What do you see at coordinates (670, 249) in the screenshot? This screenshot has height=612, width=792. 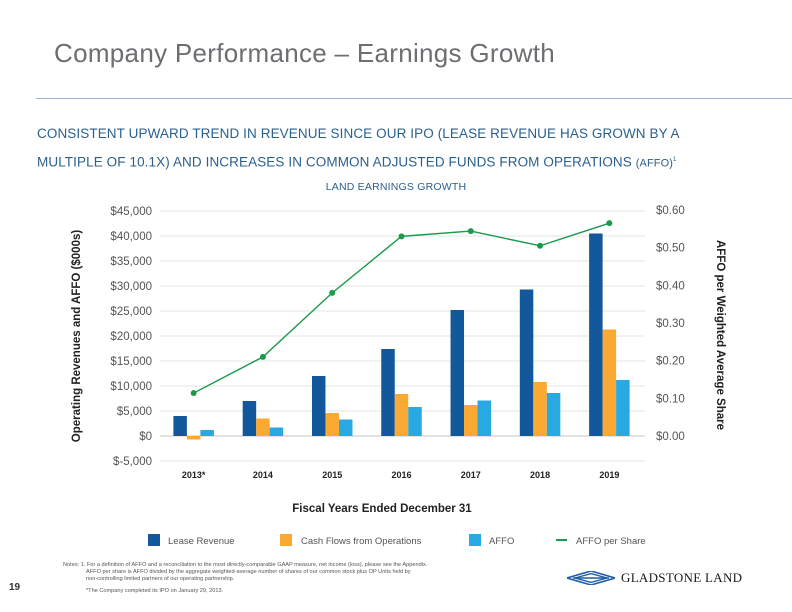 I see `y2-tick-label: $0.50` at bounding box center [670, 249].